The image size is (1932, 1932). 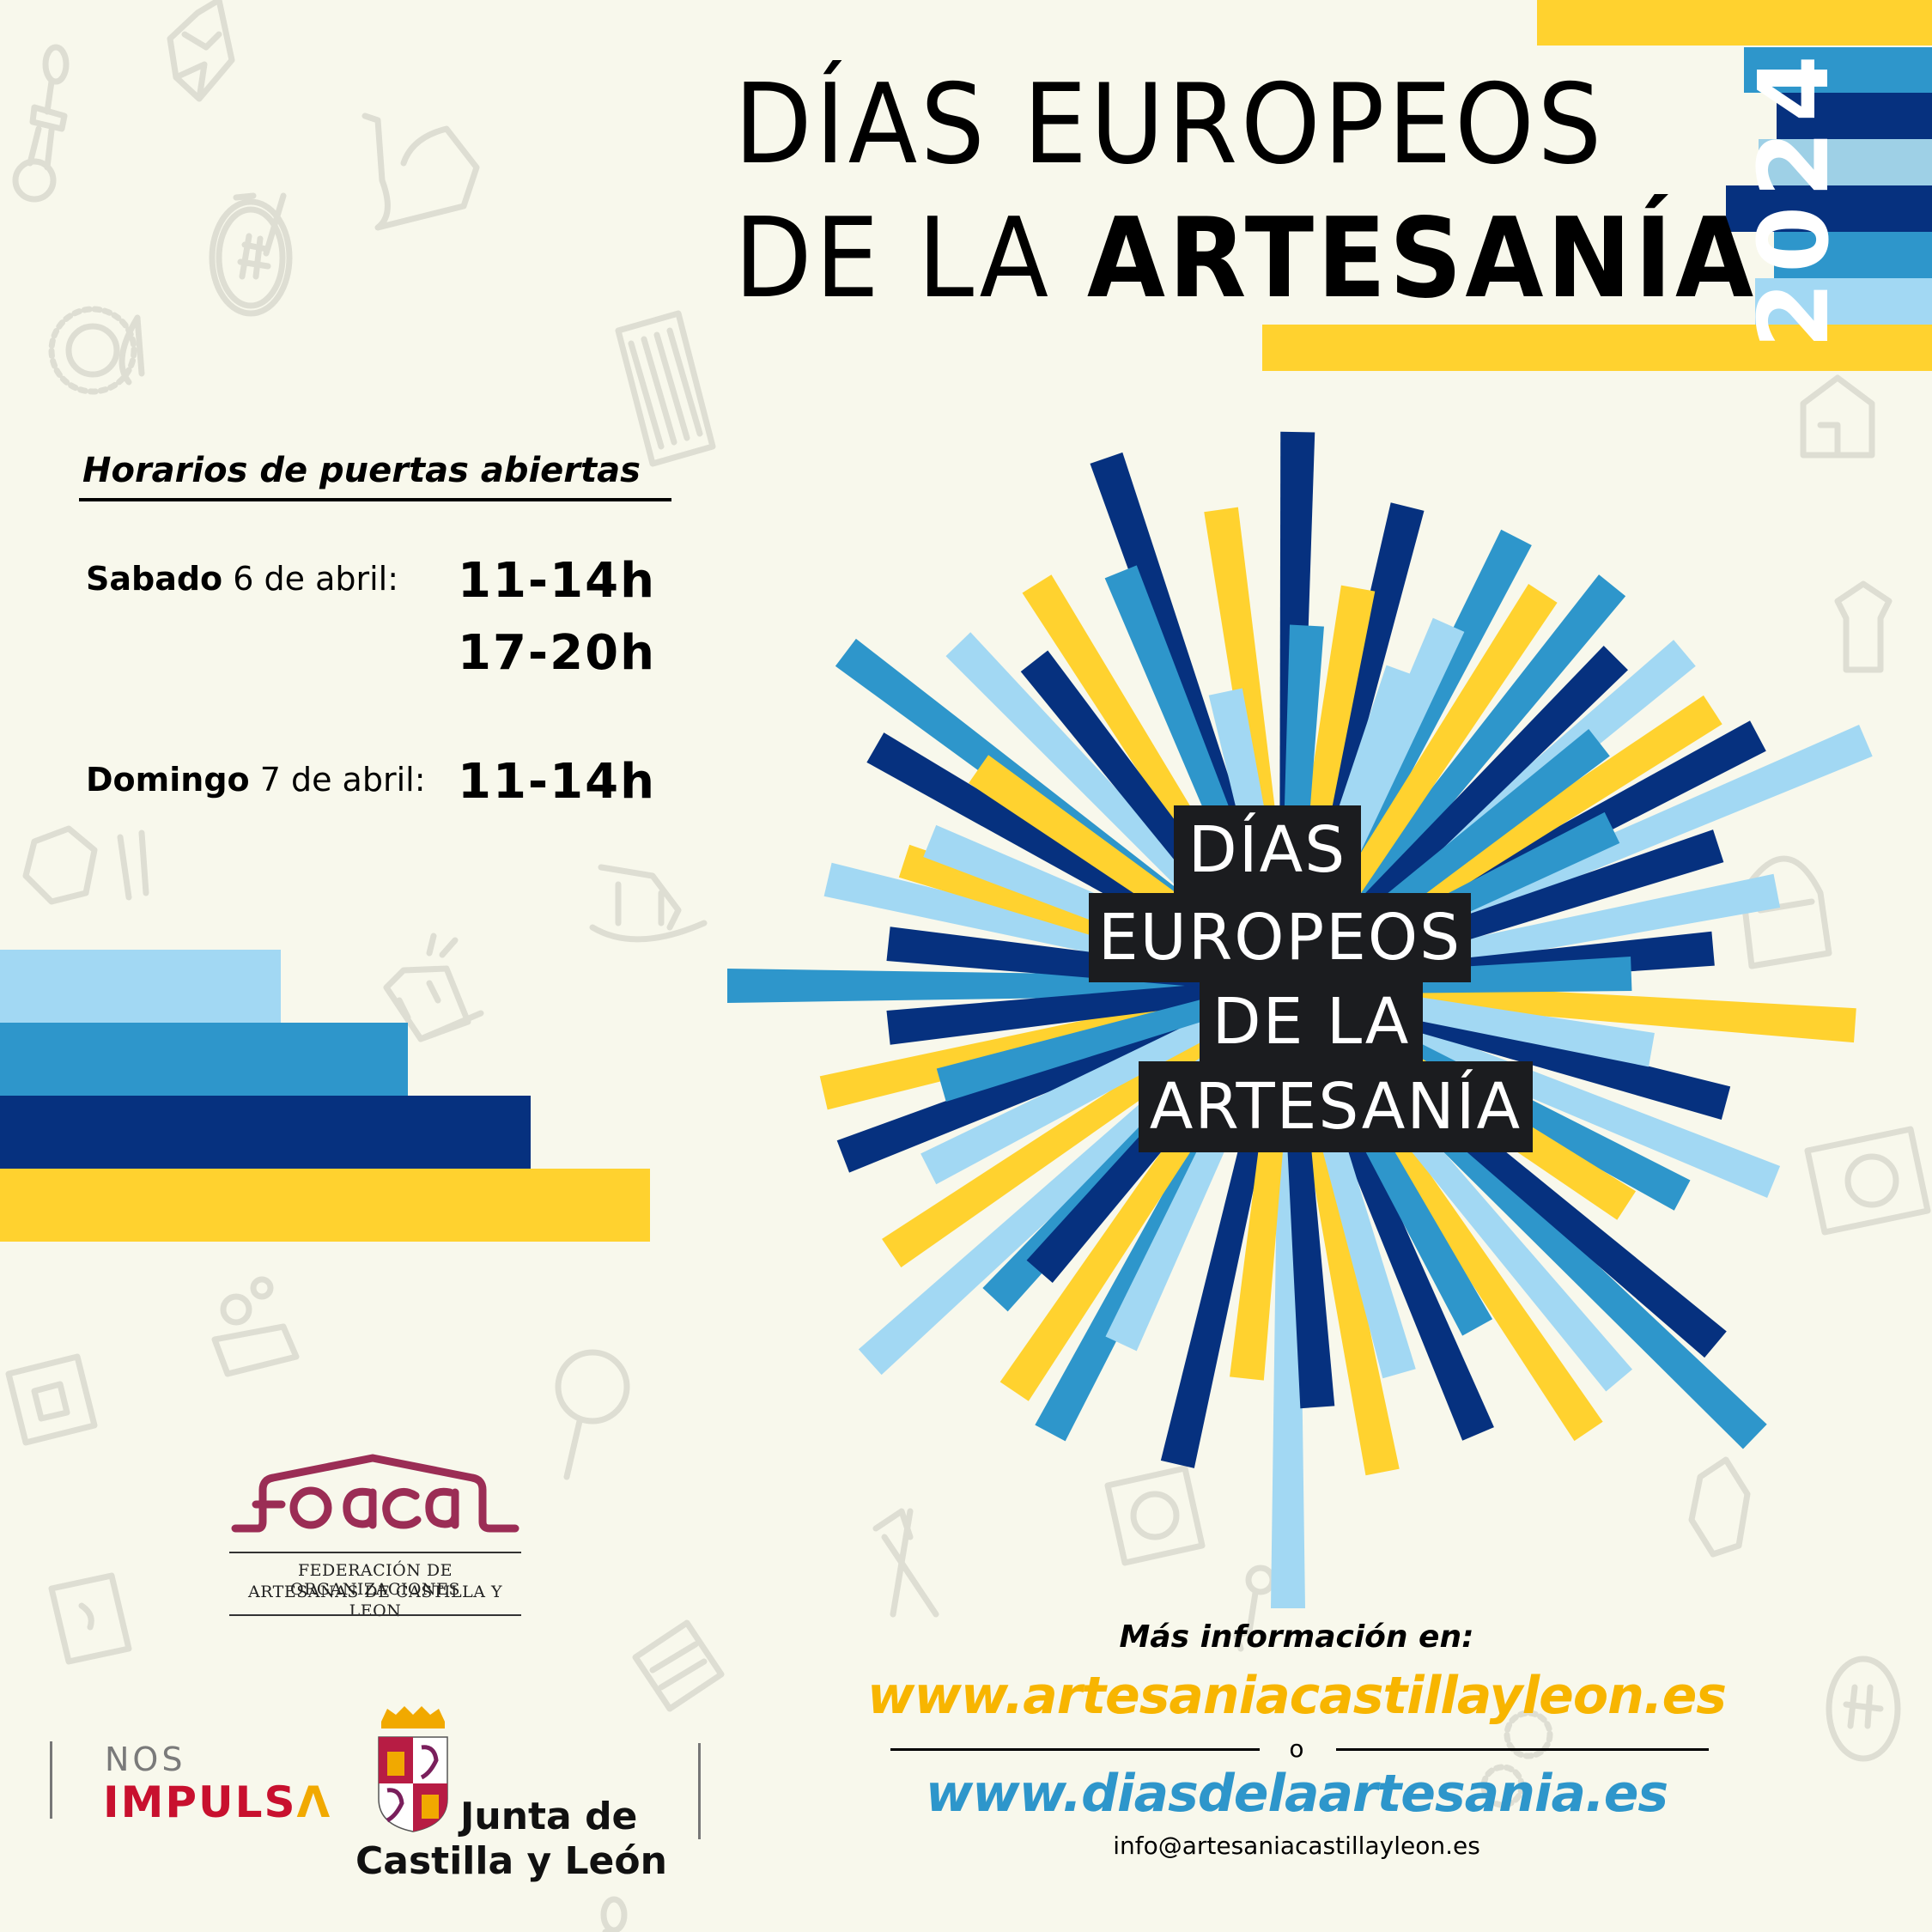 What do you see at coordinates (145, 1760) in the screenshot?
I see `nos-impulsa-top: NOS` at bounding box center [145, 1760].